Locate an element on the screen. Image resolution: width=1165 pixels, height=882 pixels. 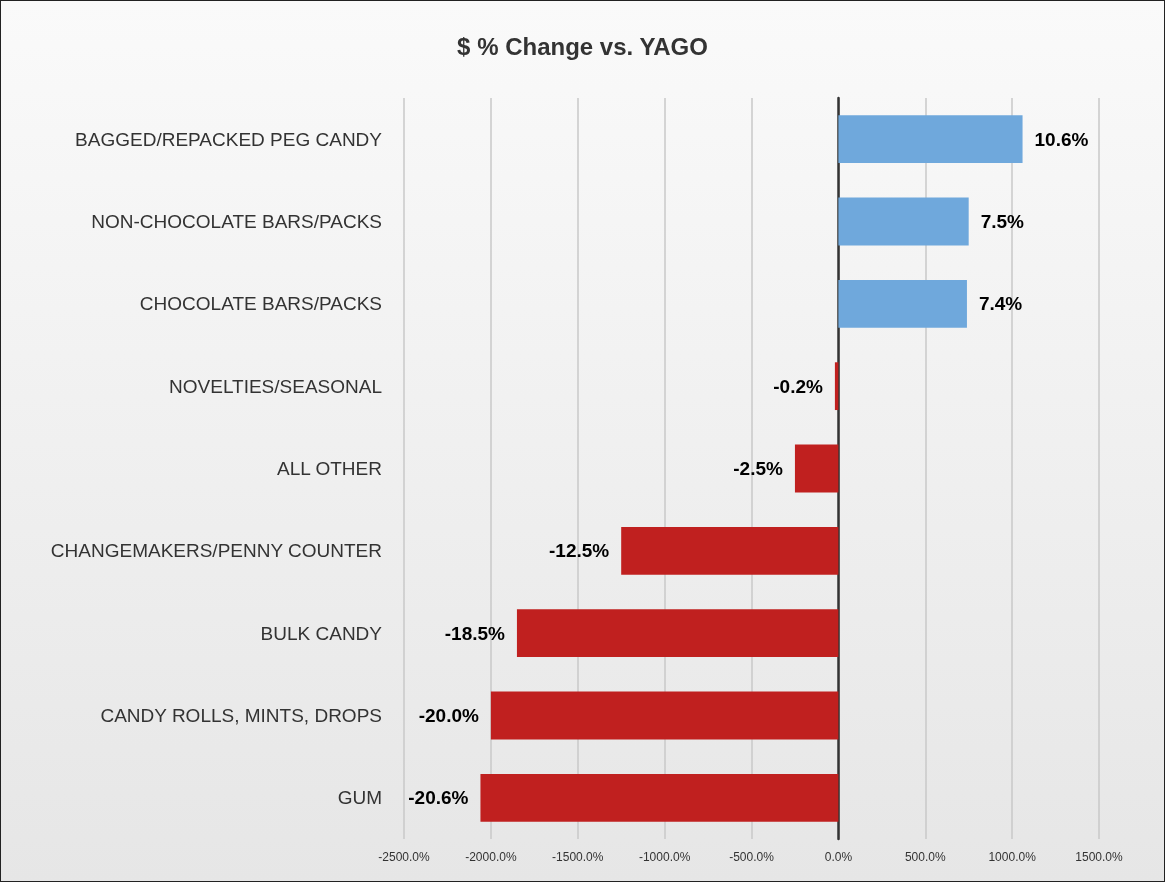
y-tick-label: NOVELTIES/SEASONAL is located at coordinates (275, 386).